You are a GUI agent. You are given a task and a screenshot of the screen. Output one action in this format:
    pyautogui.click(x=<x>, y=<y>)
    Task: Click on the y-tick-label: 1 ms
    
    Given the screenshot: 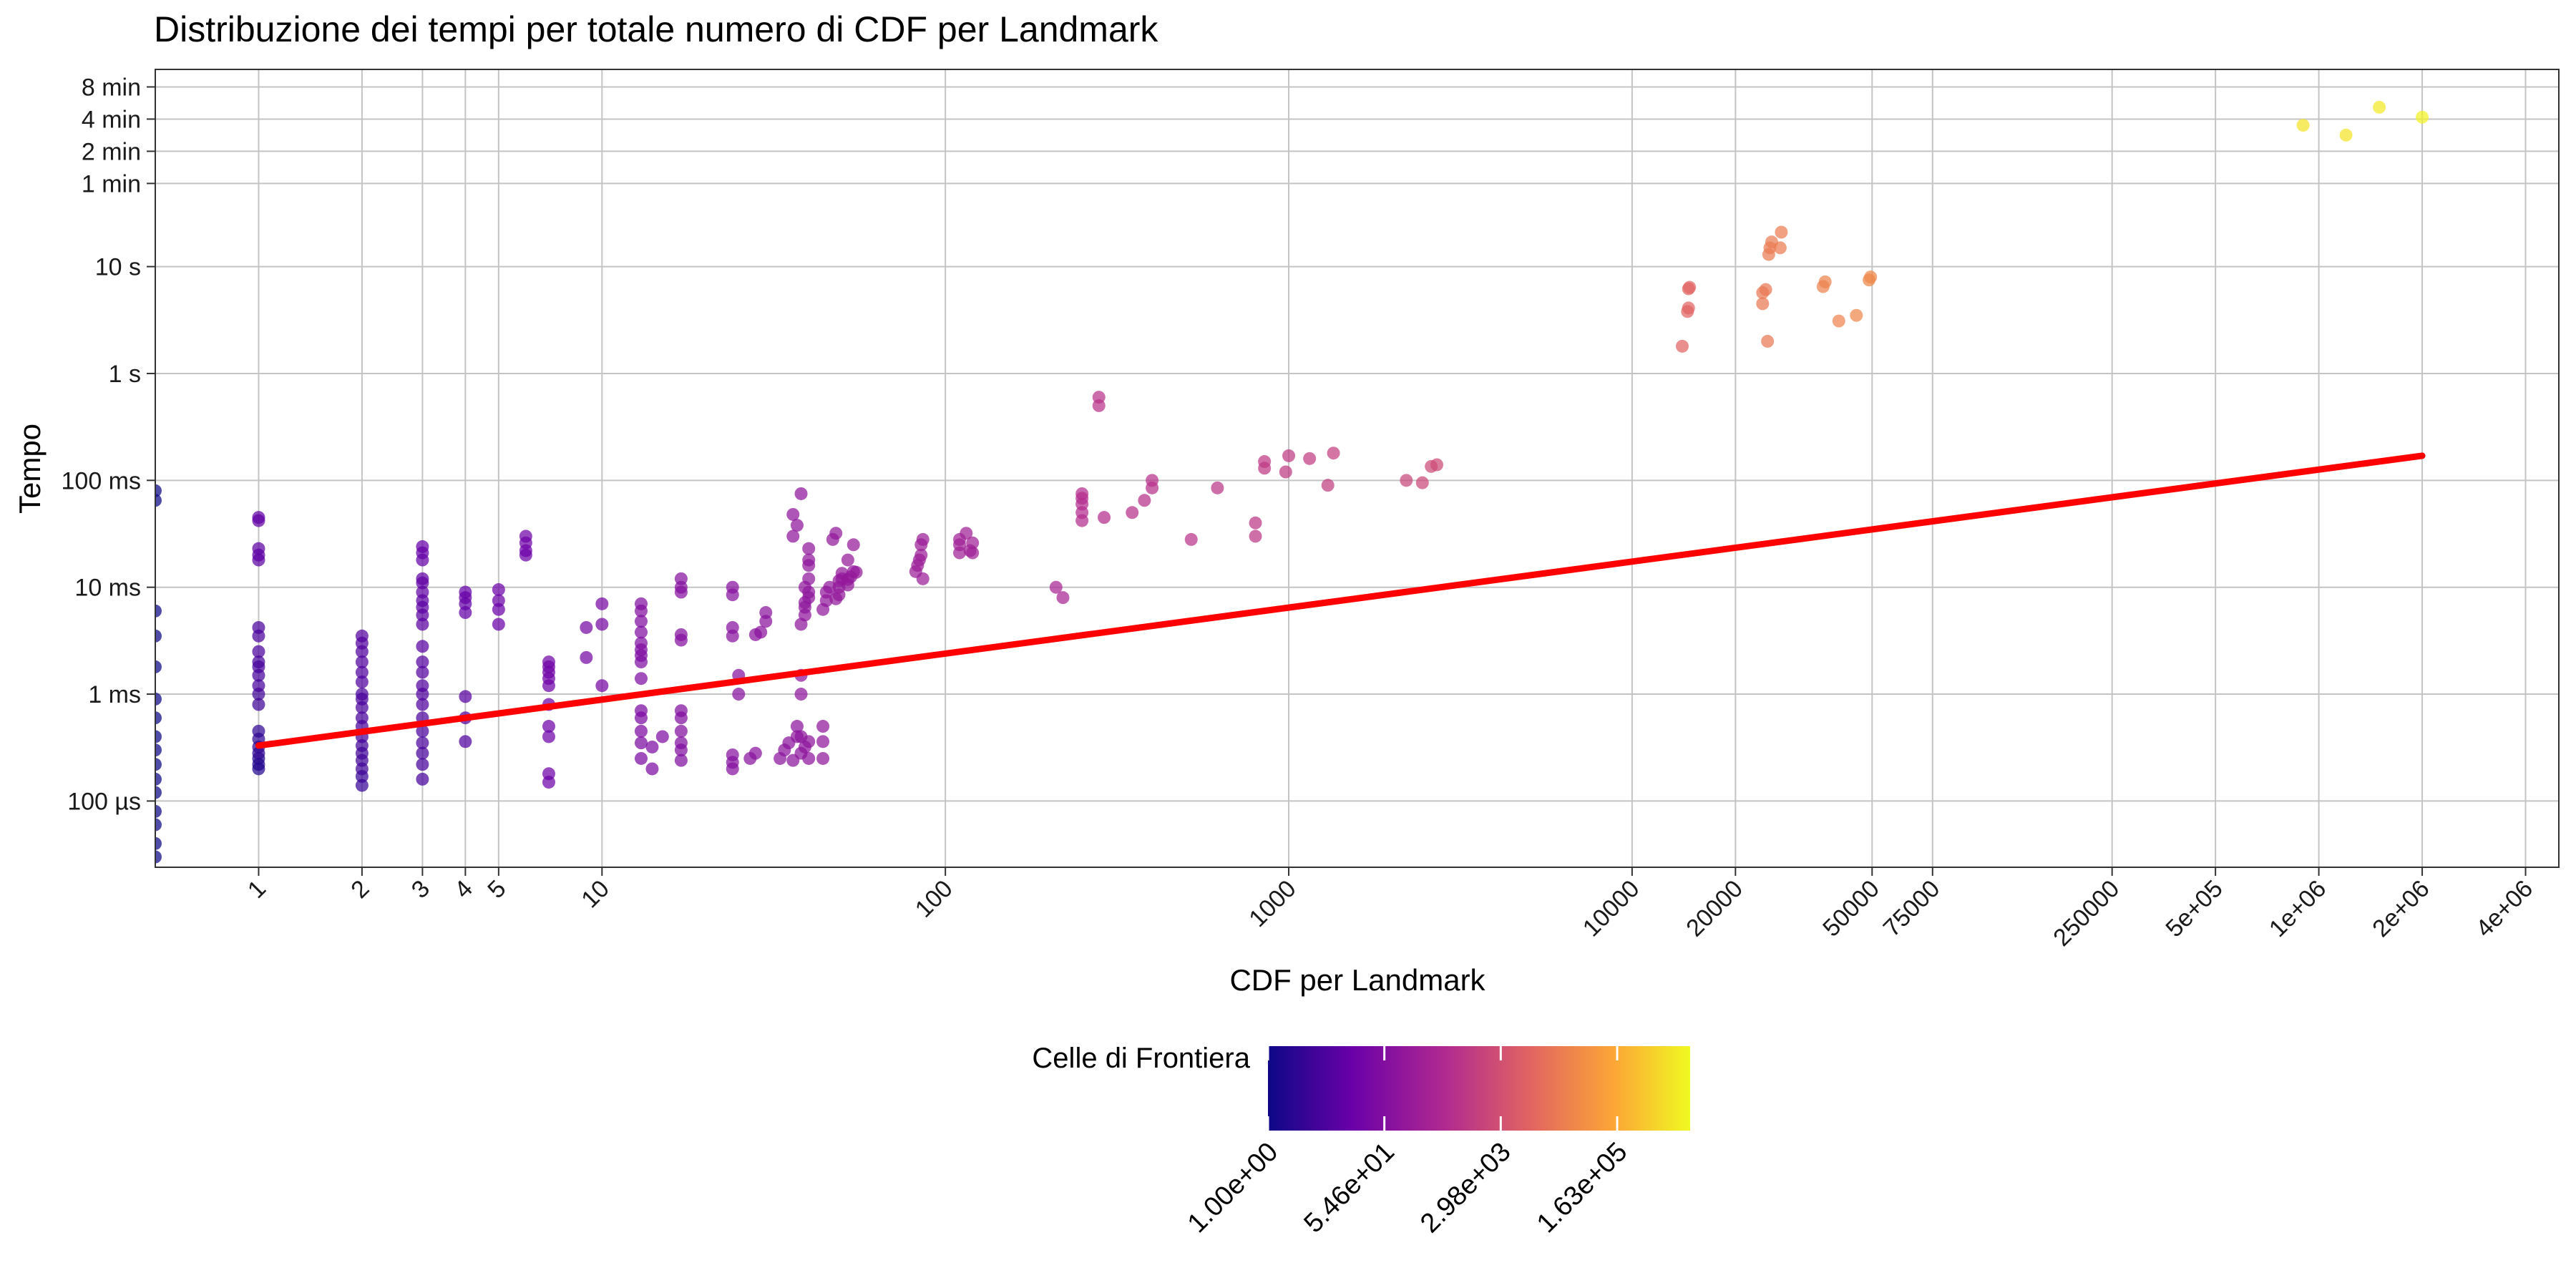 What is the action you would take?
    pyautogui.click(x=114, y=694)
    